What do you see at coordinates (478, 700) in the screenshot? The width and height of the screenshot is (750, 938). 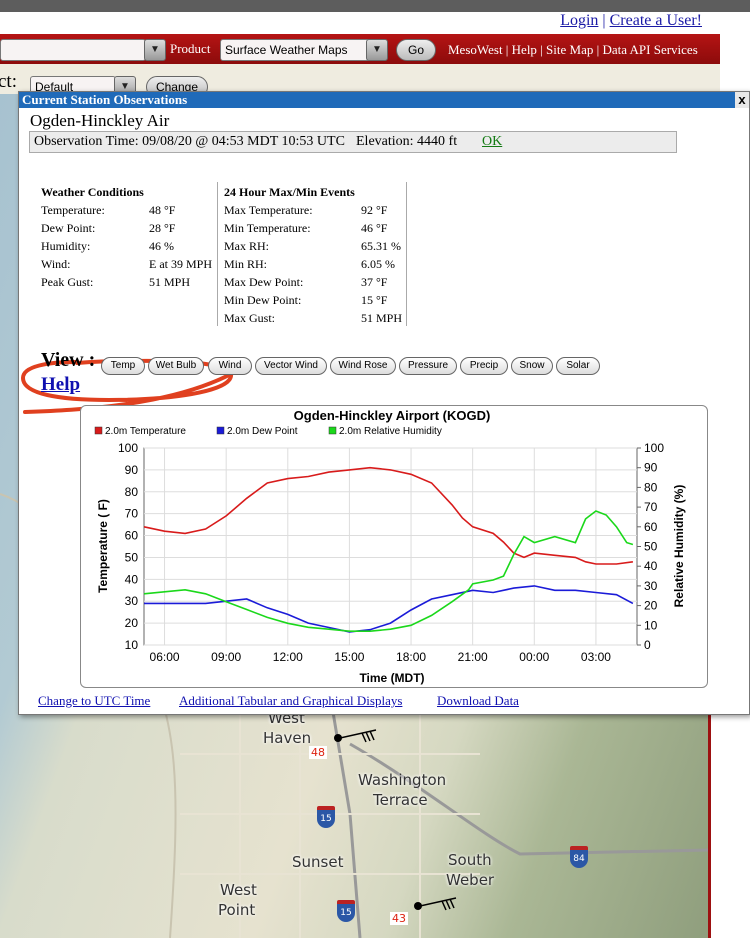 I see `download-data-link: Download Data` at bounding box center [478, 700].